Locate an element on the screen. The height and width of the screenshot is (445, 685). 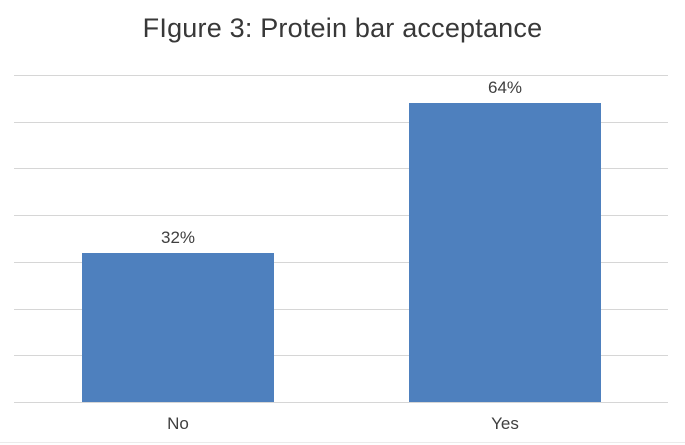
x-axis: No Yes is located at coordinates (341, 424).